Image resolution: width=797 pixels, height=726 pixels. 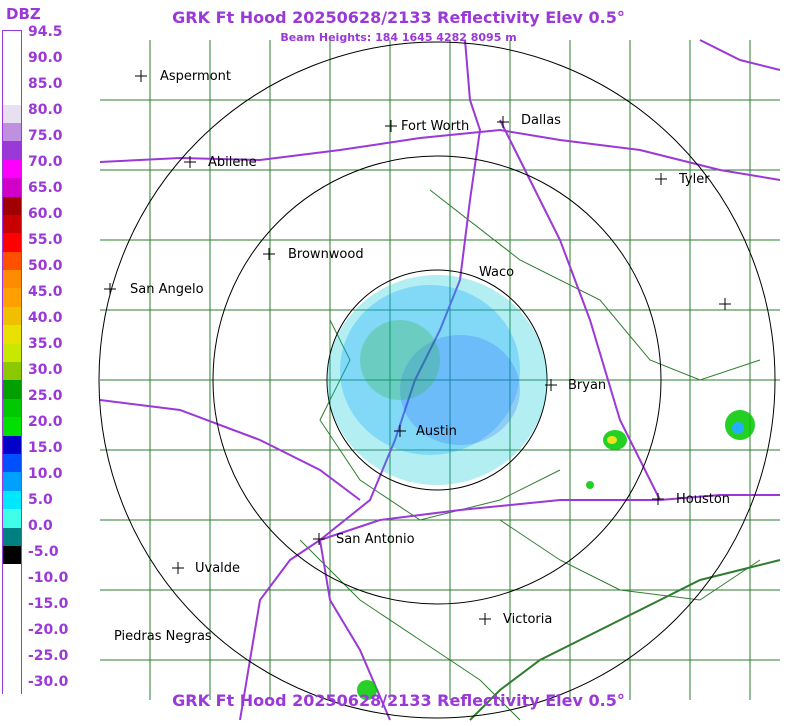 What do you see at coordinates (23, 14) in the screenshot?
I see `legend-title: DBZ` at bounding box center [23, 14].